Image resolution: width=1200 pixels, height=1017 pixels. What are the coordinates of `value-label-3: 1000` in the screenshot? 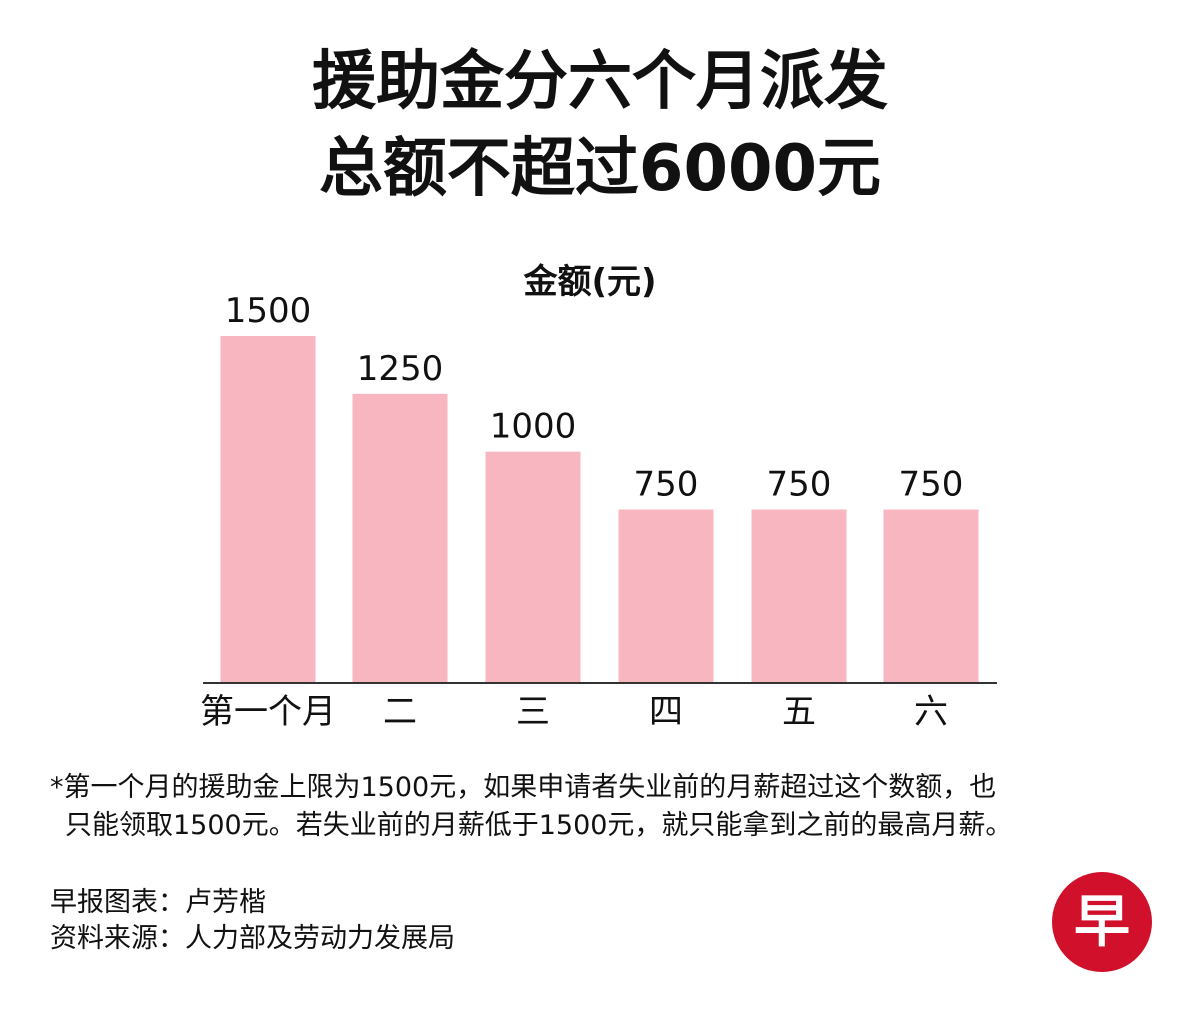 It's located at (533, 427).